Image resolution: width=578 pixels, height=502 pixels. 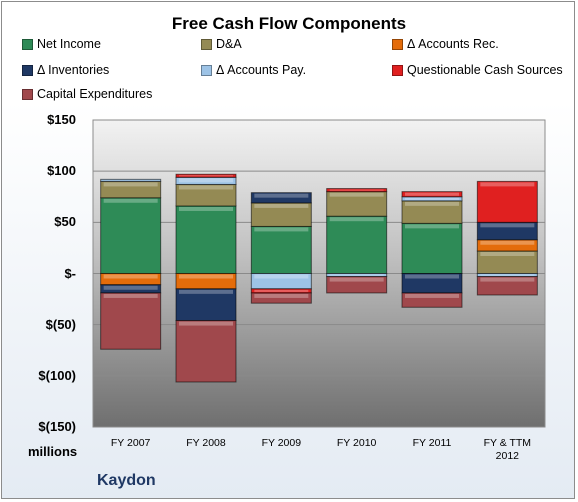 I want to click on legend-item: Net Income, so click(x=61, y=44).